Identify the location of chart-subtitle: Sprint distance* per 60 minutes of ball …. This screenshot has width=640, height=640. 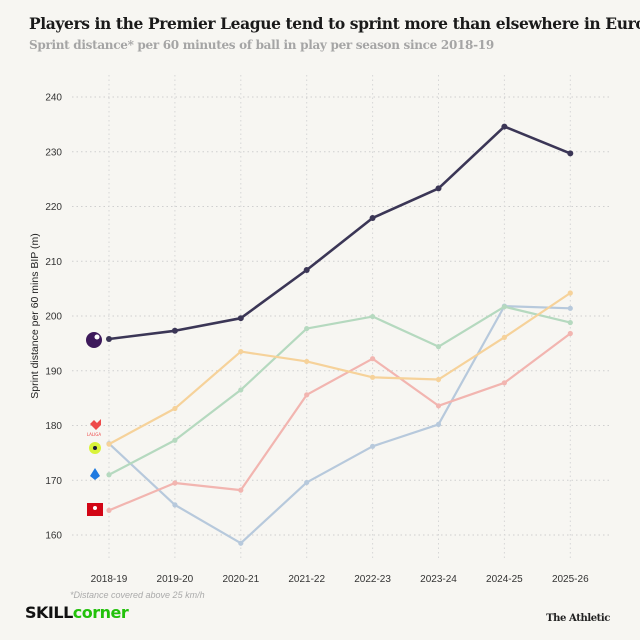
(261, 45).